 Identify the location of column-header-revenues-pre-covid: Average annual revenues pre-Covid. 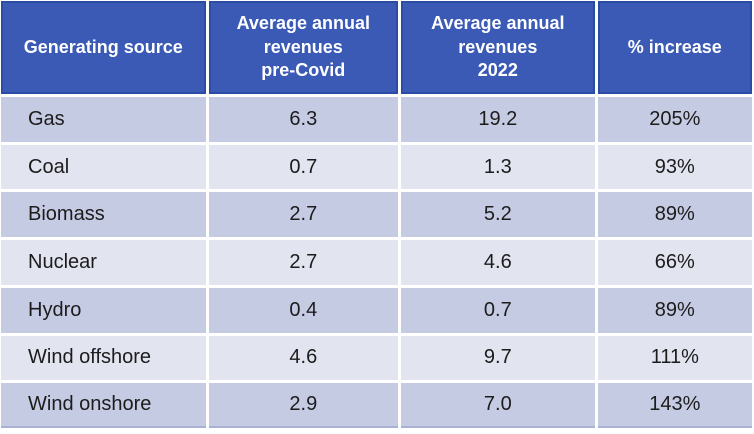
(303, 47).